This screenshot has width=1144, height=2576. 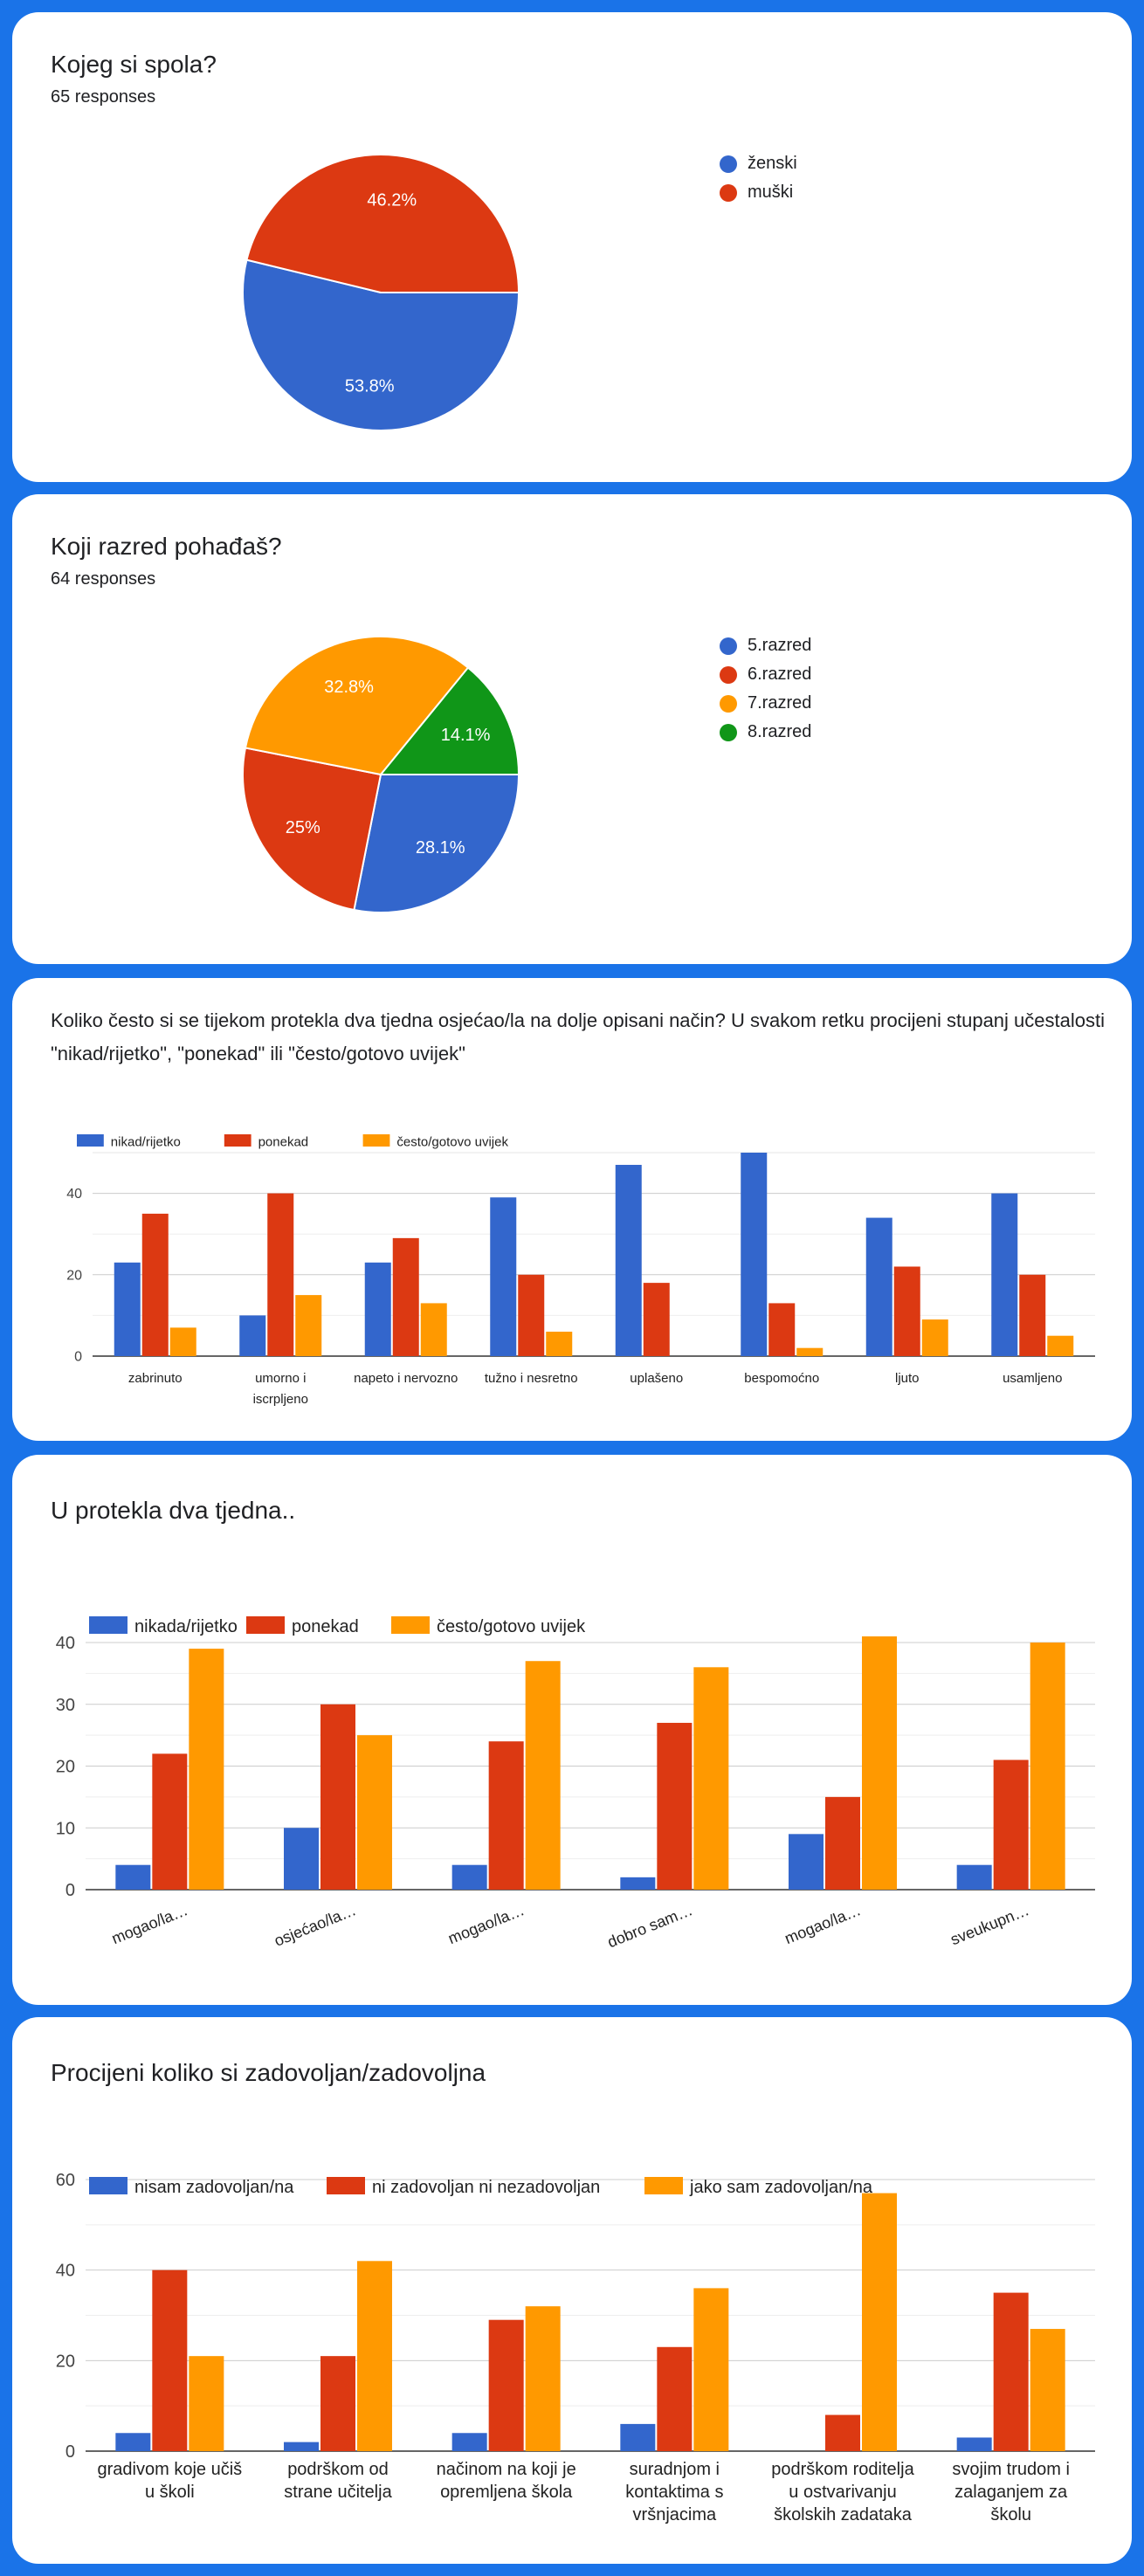 What do you see at coordinates (66, 1705) in the screenshot?
I see `y-tick-label: 30` at bounding box center [66, 1705].